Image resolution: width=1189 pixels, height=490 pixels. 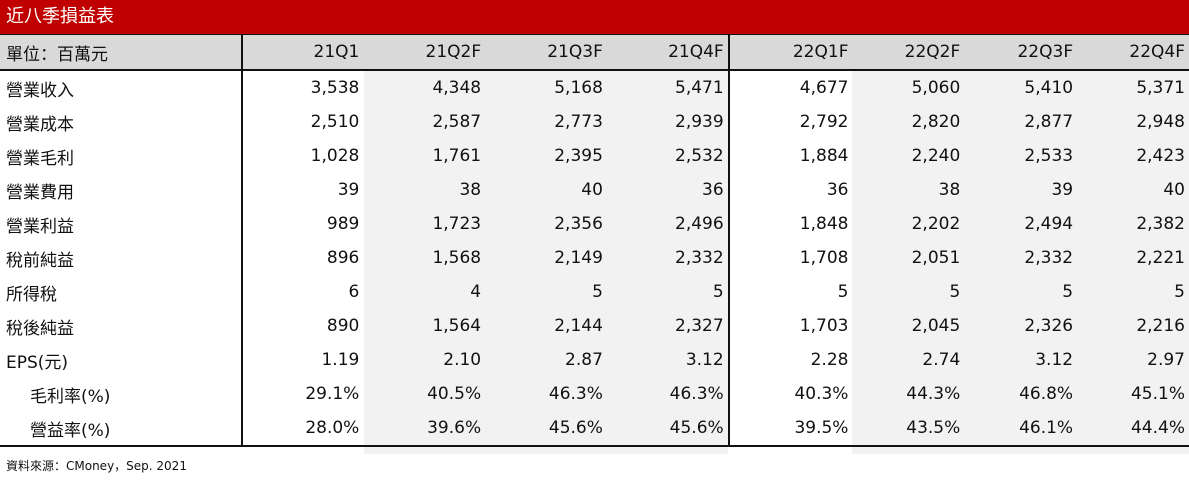 What do you see at coordinates (1021, 429) in the screenshot?
I see `table-cell: 46.1%` at bounding box center [1021, 429].